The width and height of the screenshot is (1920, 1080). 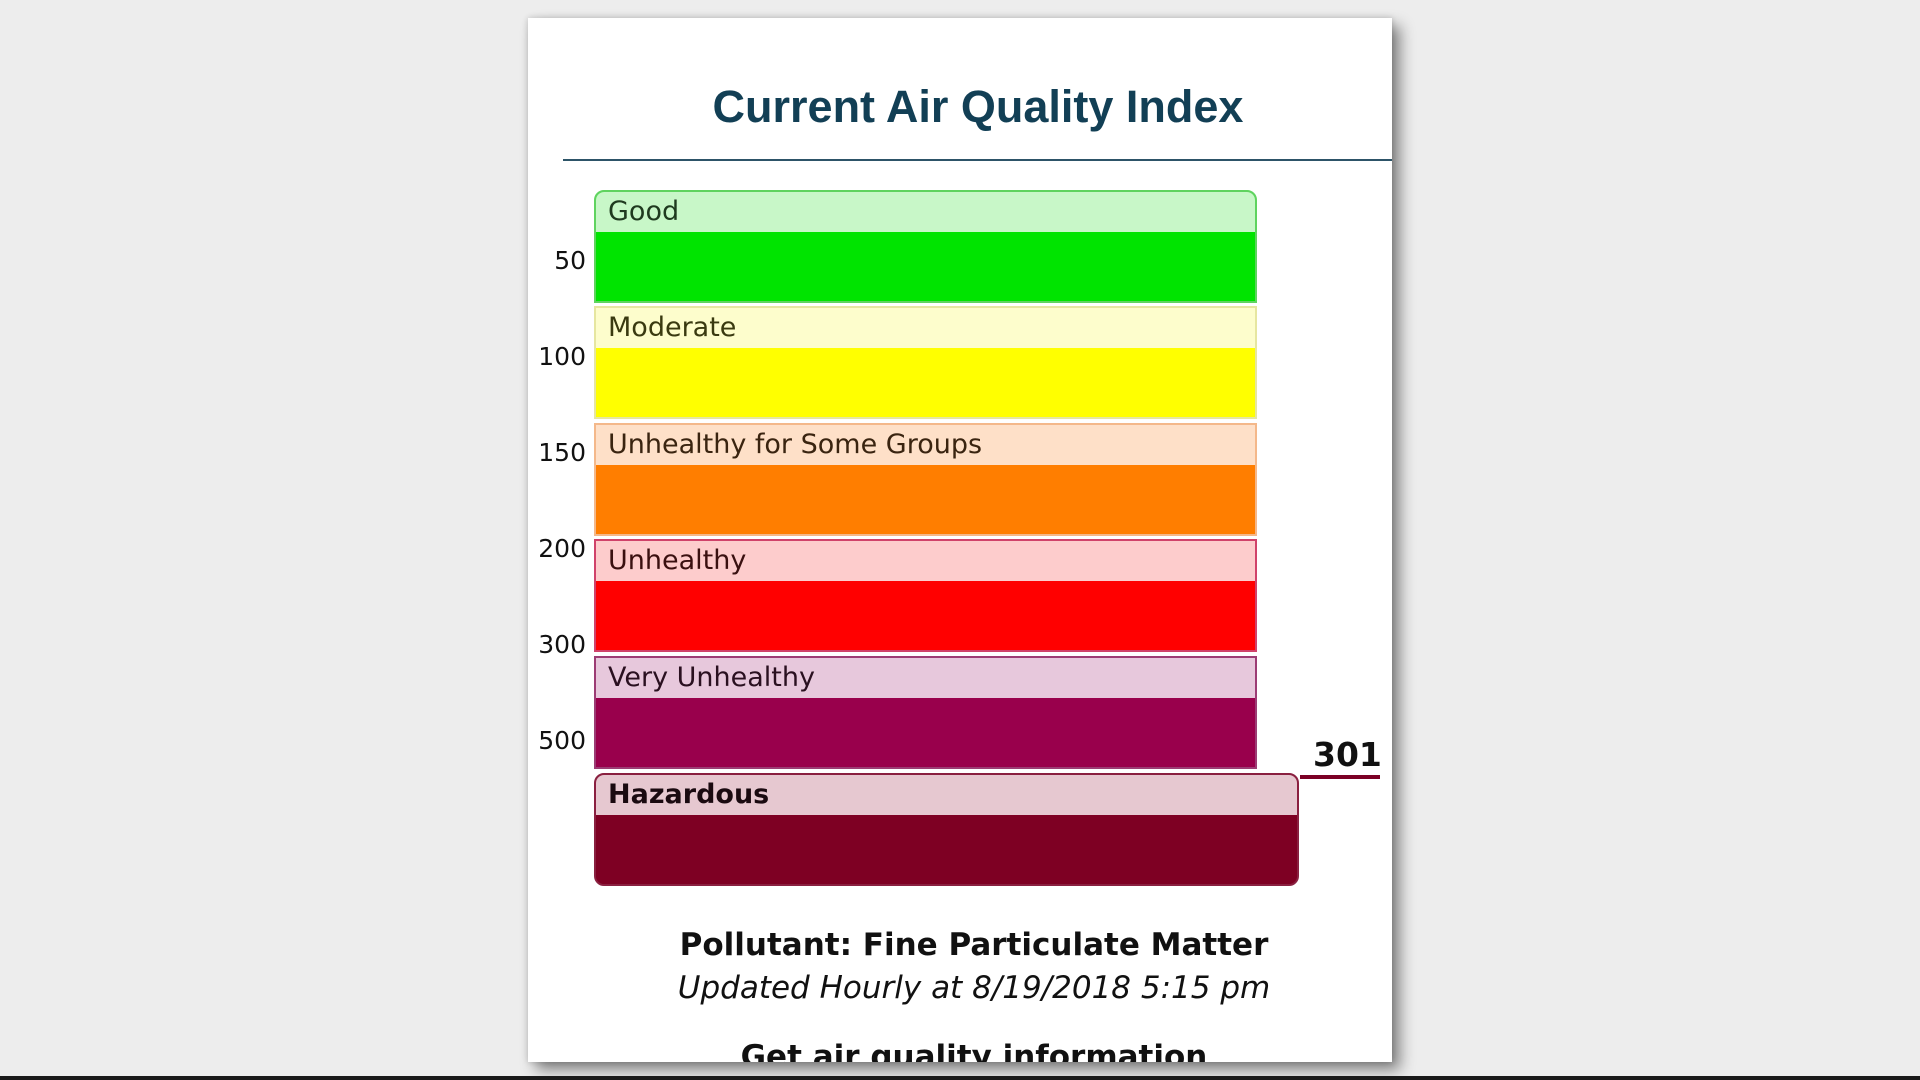 I want to click on aqi-band-hazardous-fill, so click(x=946, y=849).